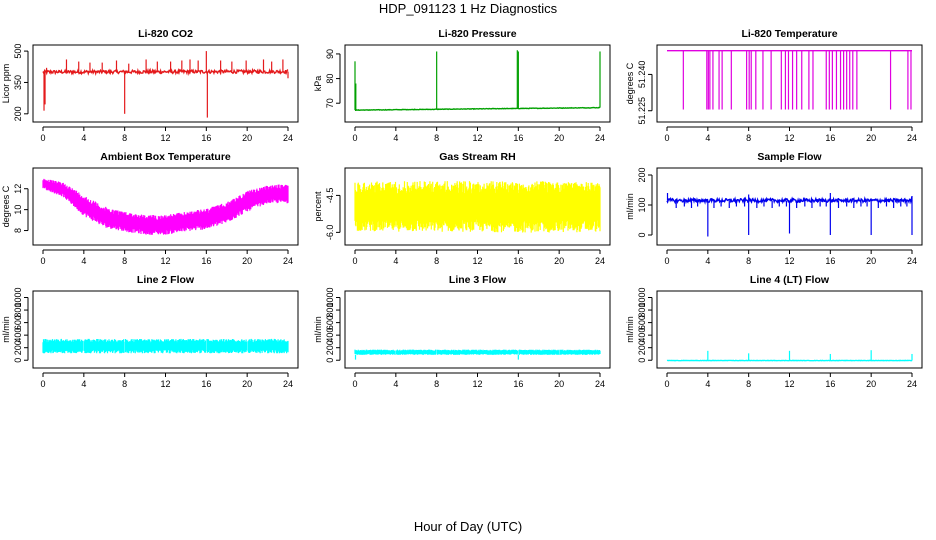 The height and width of the screenshot is (540, 936). What do you see at coordinates (789, 157) in the screenshot?
I see `panel-title: Sample Flow` at bounding box center [789, 157].